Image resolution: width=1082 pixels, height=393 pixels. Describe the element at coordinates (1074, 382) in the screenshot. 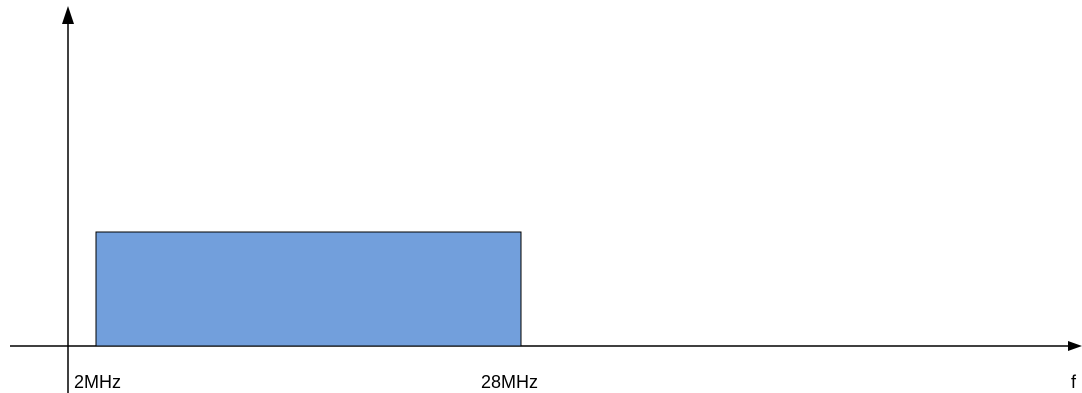

I see `frequency-axis-label: f` at that location.